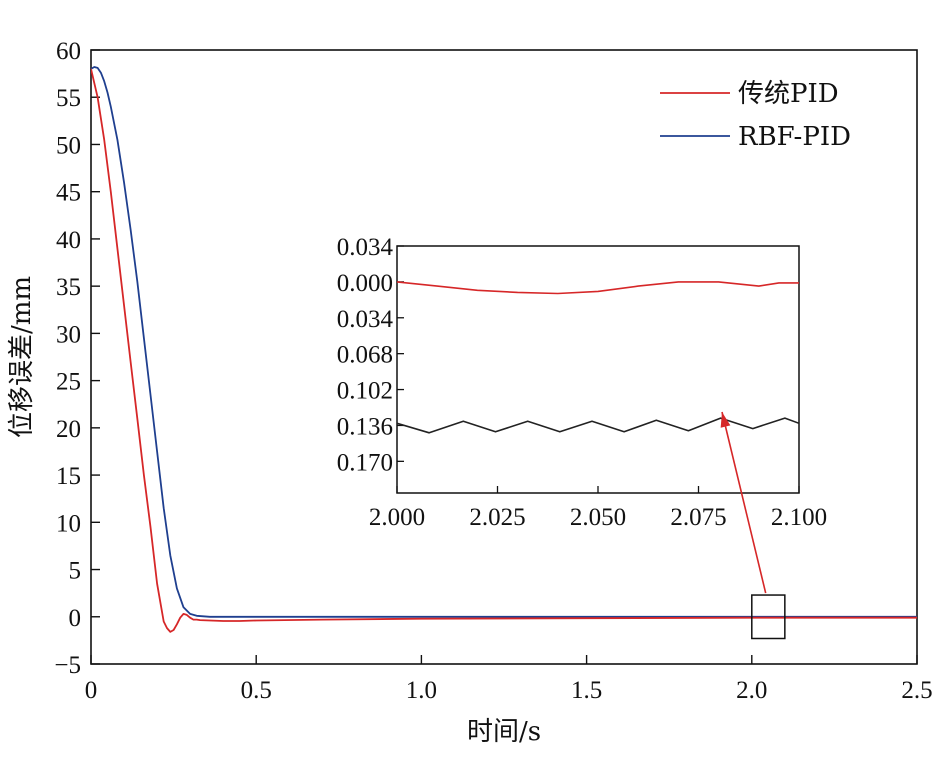 The image size is (938, 776). I want to click on x-tick-label: 1.5, so click(586, 690).